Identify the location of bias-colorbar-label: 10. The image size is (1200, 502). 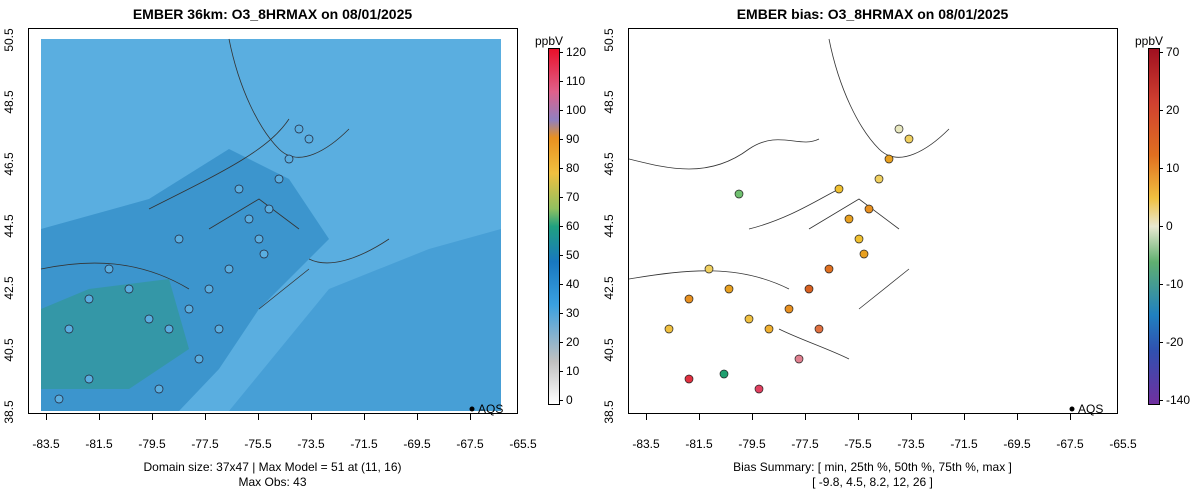
(1173, 168).